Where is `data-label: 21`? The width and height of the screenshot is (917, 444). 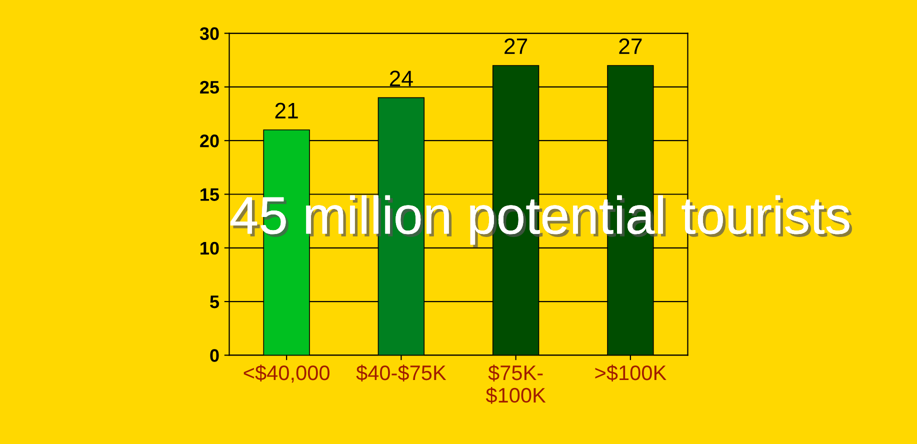 data-label: 21 is located at coordinates (286, 110).